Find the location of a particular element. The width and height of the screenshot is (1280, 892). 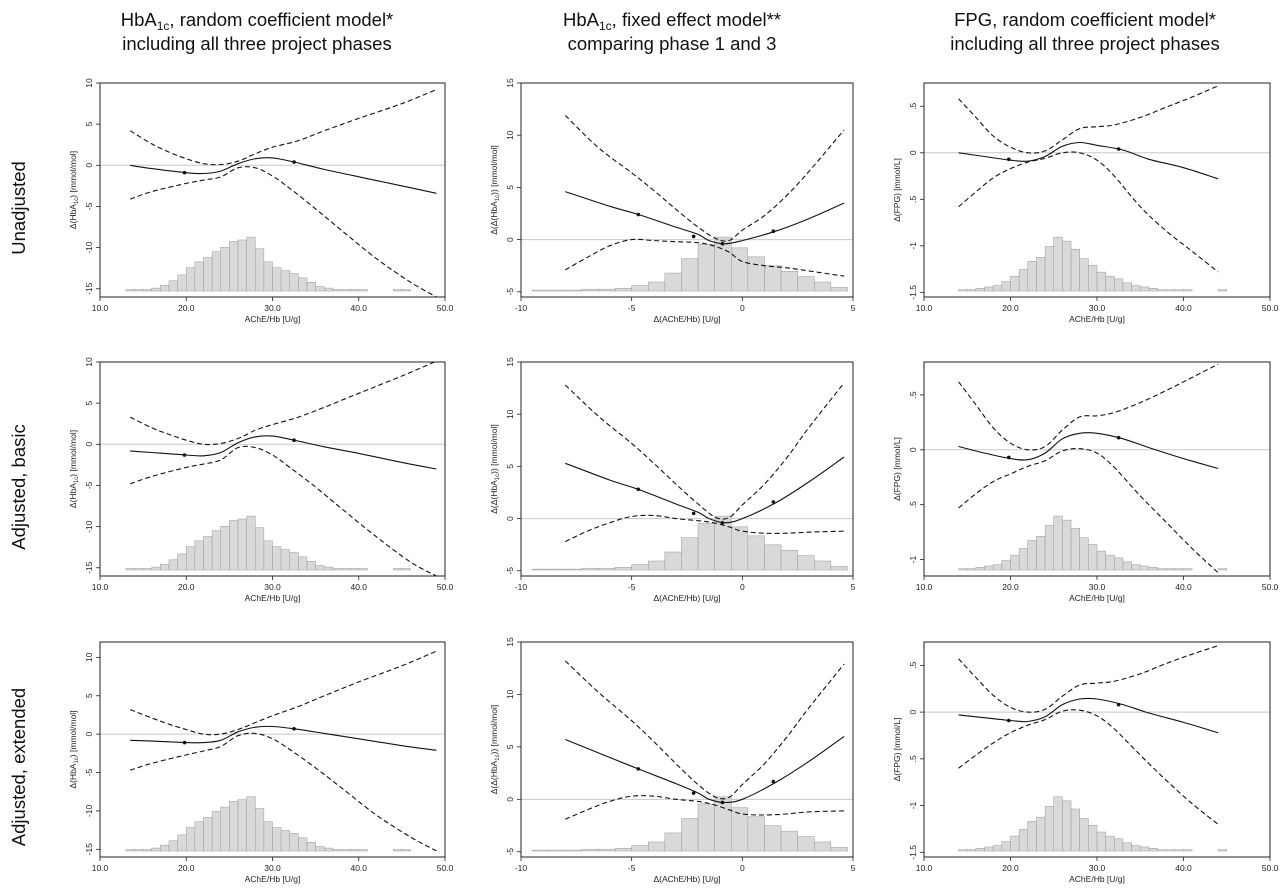

column-title-2-rest: , fixed effect model** is located at coordinates (696, 19).